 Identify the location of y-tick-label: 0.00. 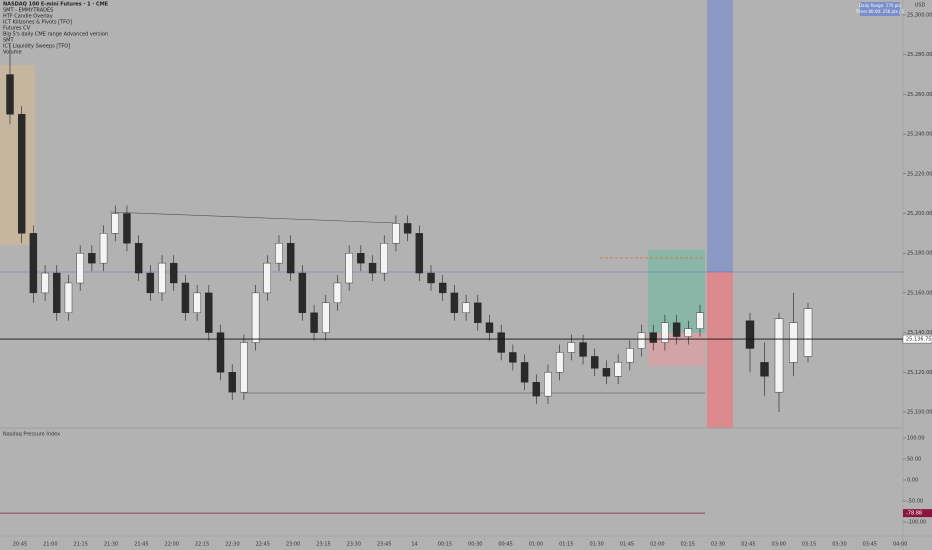
(912, 481).